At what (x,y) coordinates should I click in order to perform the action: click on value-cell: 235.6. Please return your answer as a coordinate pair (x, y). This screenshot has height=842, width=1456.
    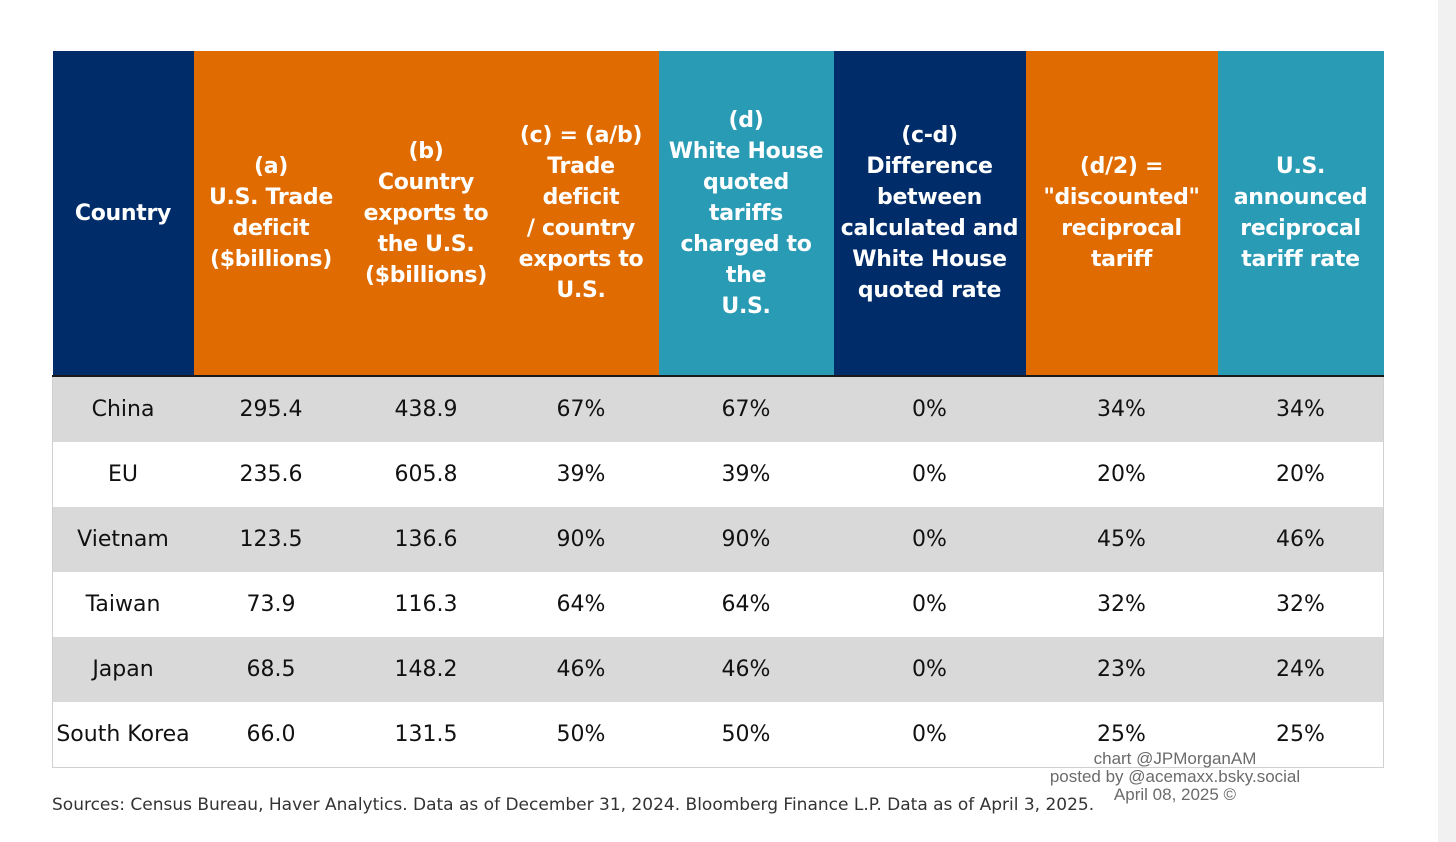
    Looking at the image, I should click on (271, 474).